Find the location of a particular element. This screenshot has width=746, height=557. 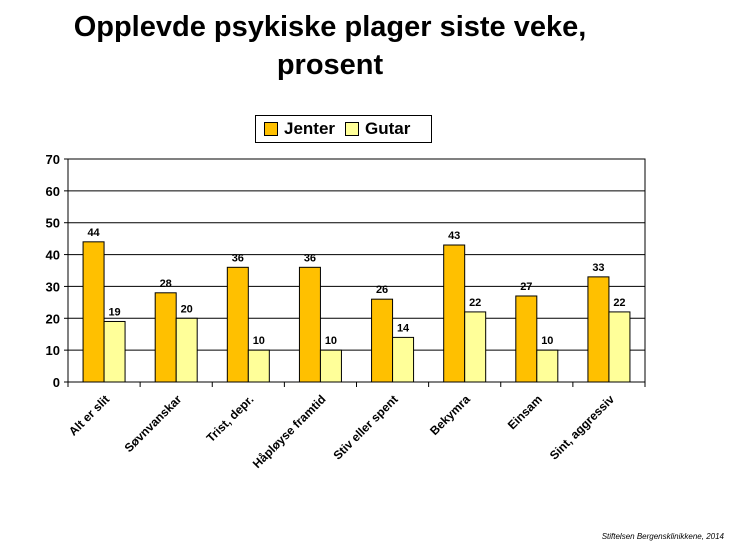

data-label-gutar-s-vnvanskar: 20 is located at coordinates (187, 309).